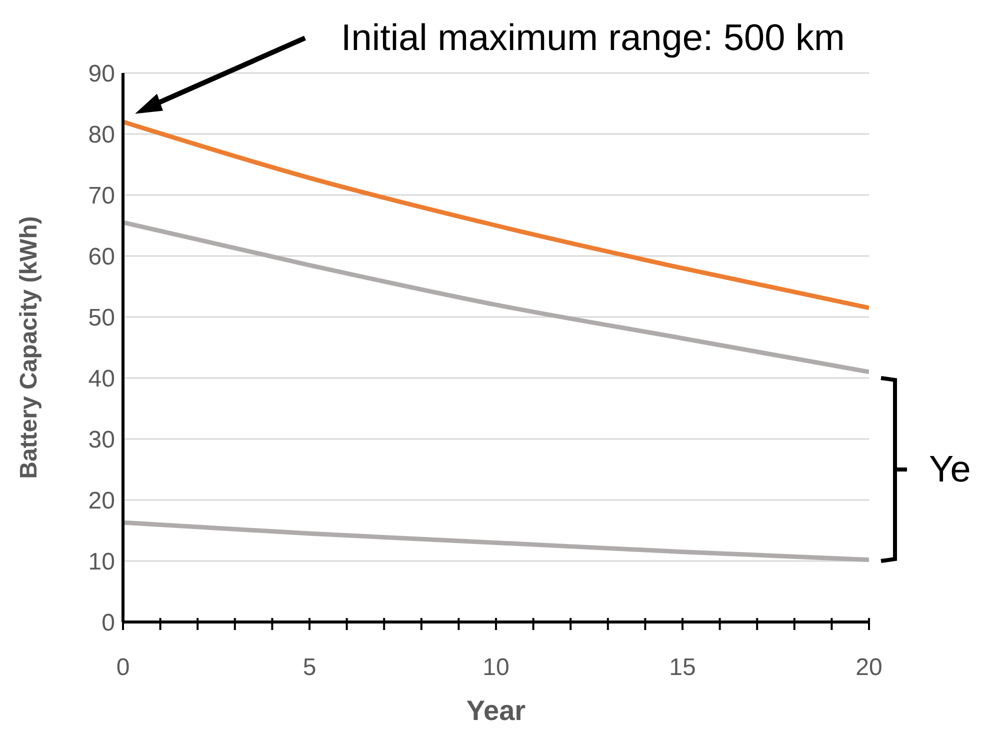 The image size is (983, 736). What do you see at coordinates (101, 440) in the screenshot?
I see `y-tick-label: 30` at bounding box center [101, 440].